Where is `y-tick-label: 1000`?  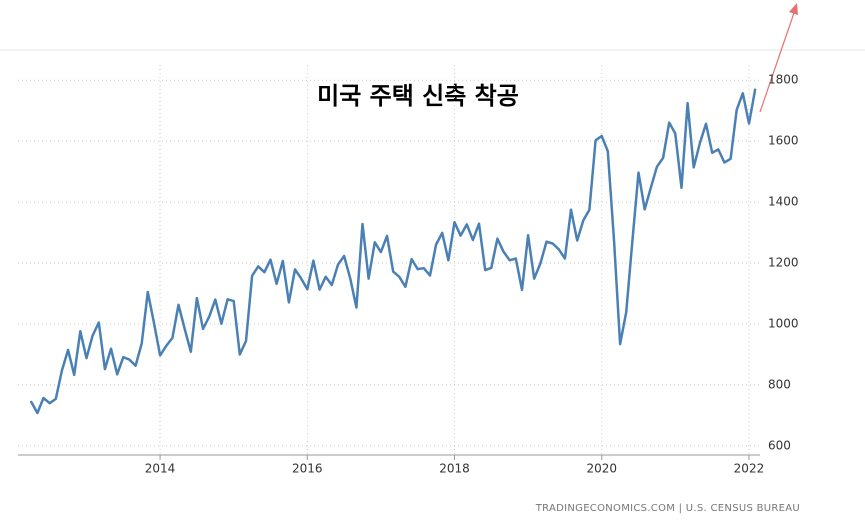 y-tick-label: 1000 is located at coordinates (783, 323).